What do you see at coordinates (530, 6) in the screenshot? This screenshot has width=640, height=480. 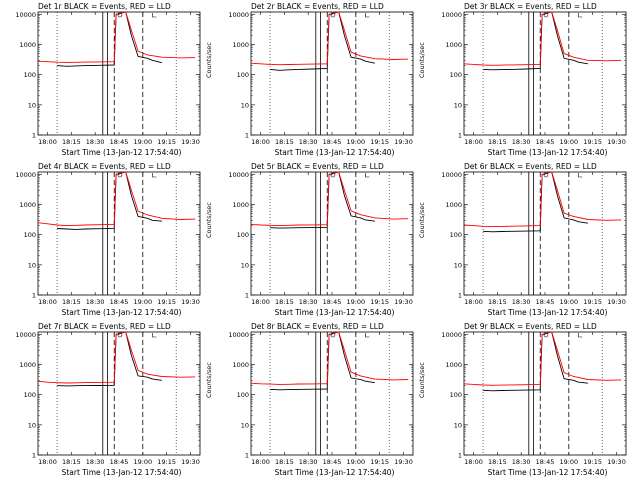 I see `chart-title: Det 3r BLACK = Events, RED = LLD` at bounding box center [530, 6].